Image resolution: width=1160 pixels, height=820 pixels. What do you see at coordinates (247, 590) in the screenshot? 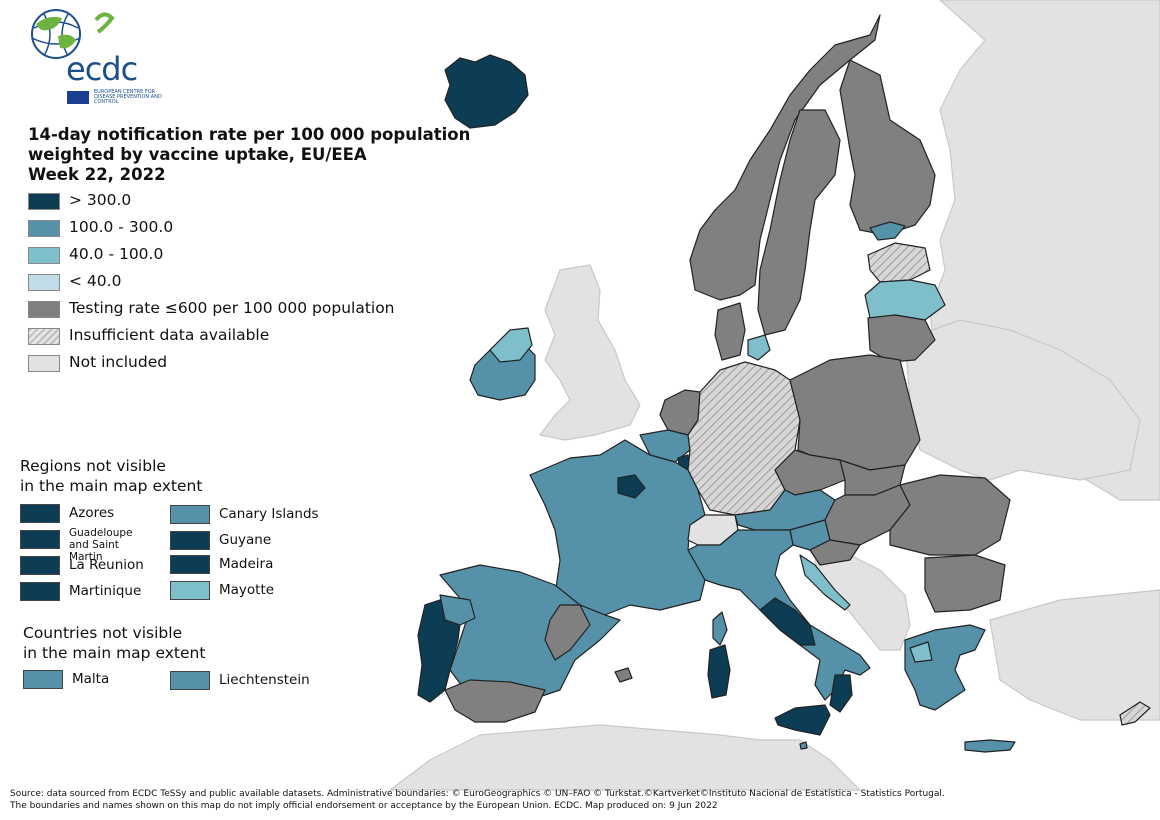
I see `region-label: Mayotte` at bounding box center [247, 590].